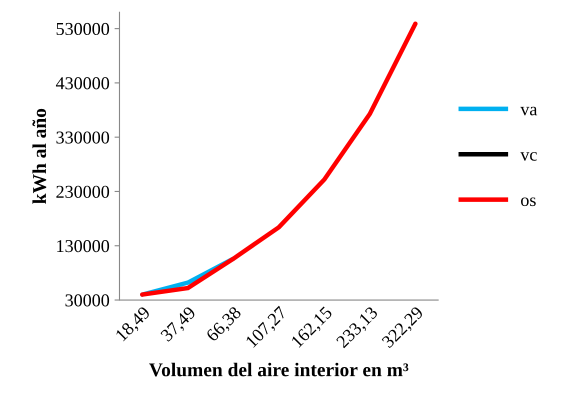 This screenshot has height=411, width=569. I want to click on y-tick-label: 130000, so click(83, 246).